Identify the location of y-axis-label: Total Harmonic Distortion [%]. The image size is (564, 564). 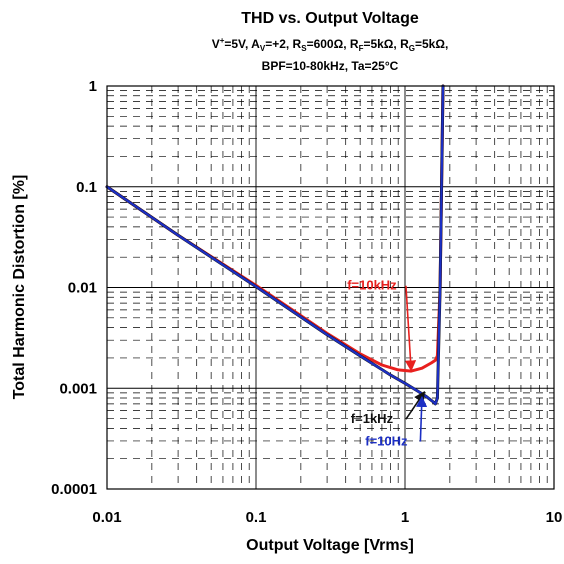
(19, 287).